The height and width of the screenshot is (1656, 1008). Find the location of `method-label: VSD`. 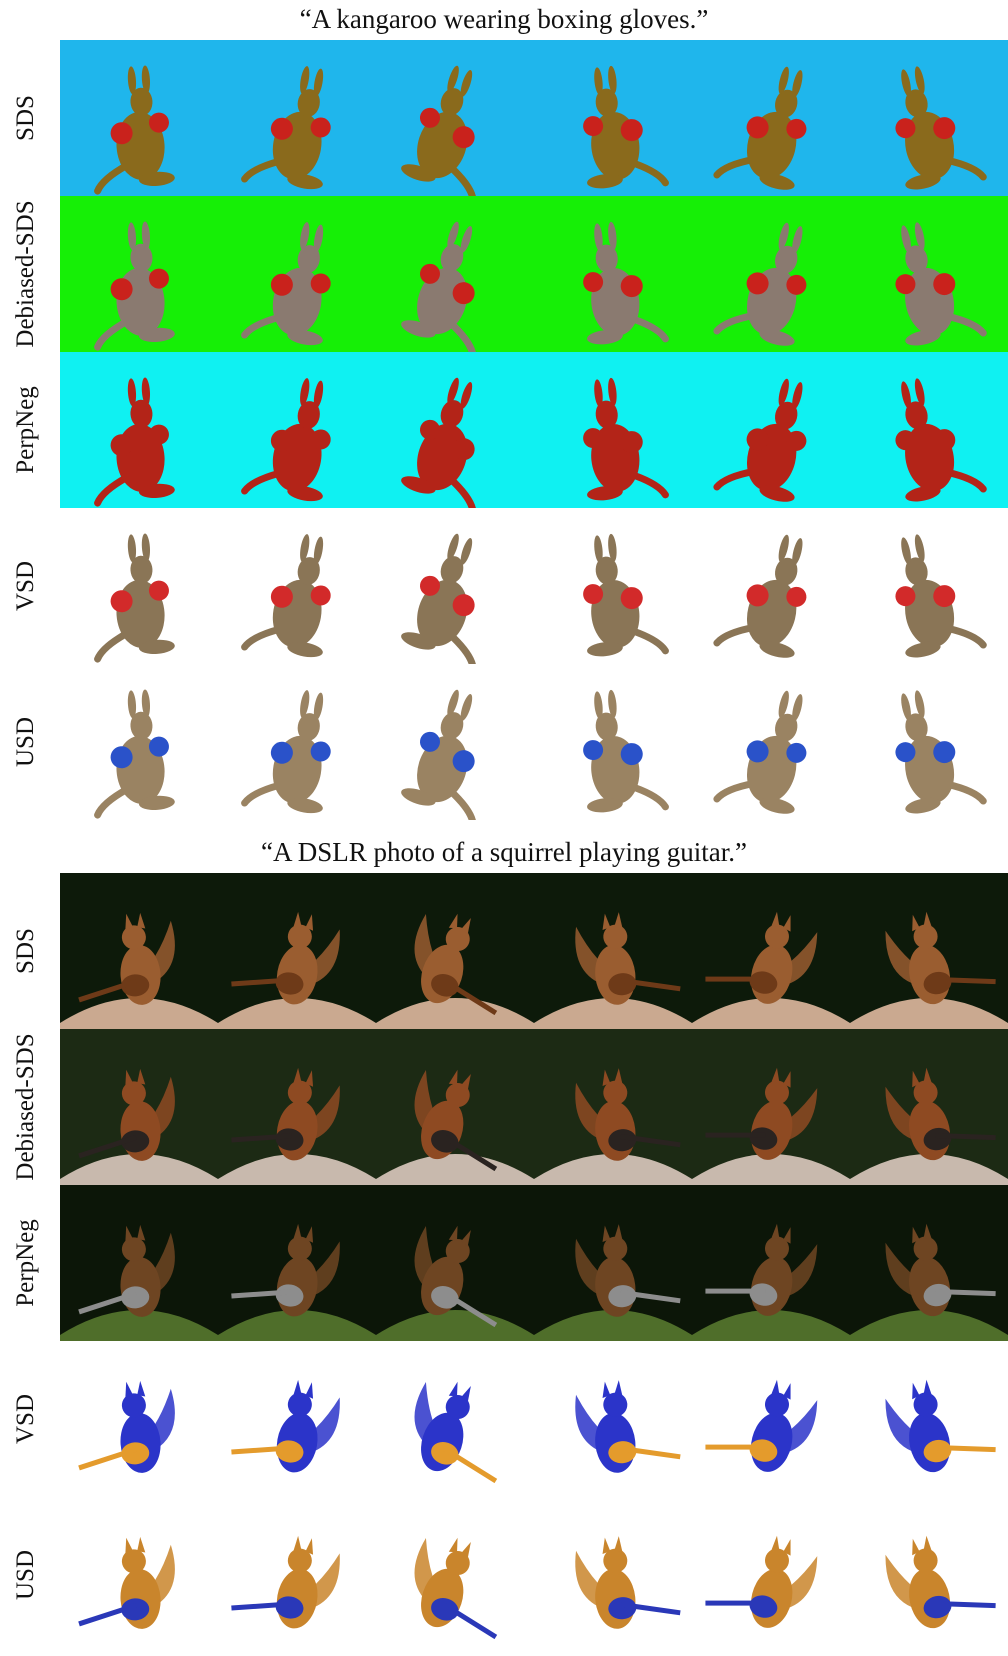

method-label: VSD is located at coordinates (25, 586).